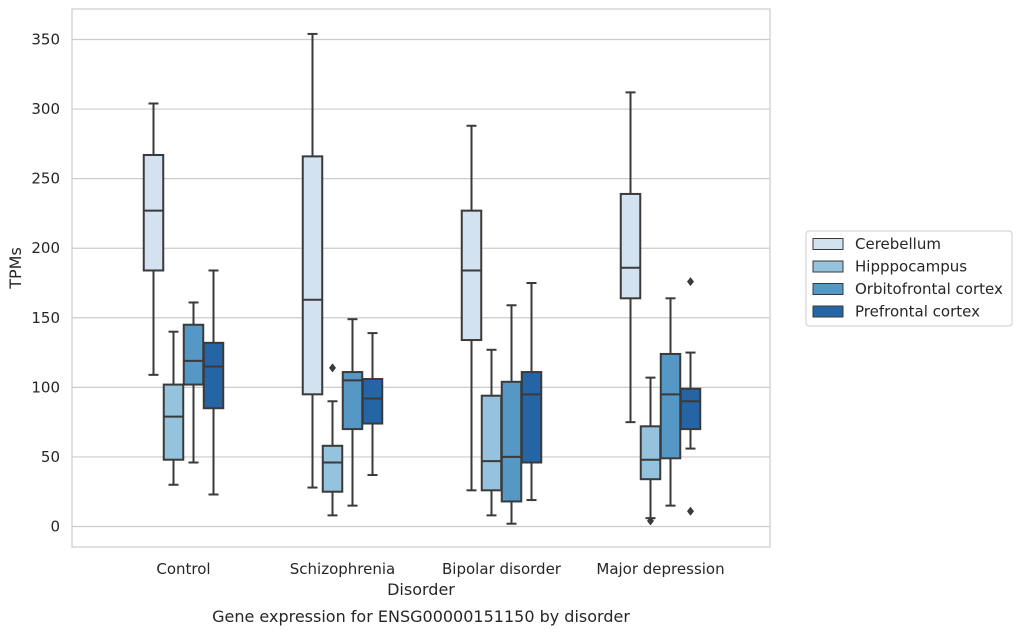 The width and height of the screenshot is (1023, 634). I want to click on y-axis-title: TPMs, so click(15, 268).